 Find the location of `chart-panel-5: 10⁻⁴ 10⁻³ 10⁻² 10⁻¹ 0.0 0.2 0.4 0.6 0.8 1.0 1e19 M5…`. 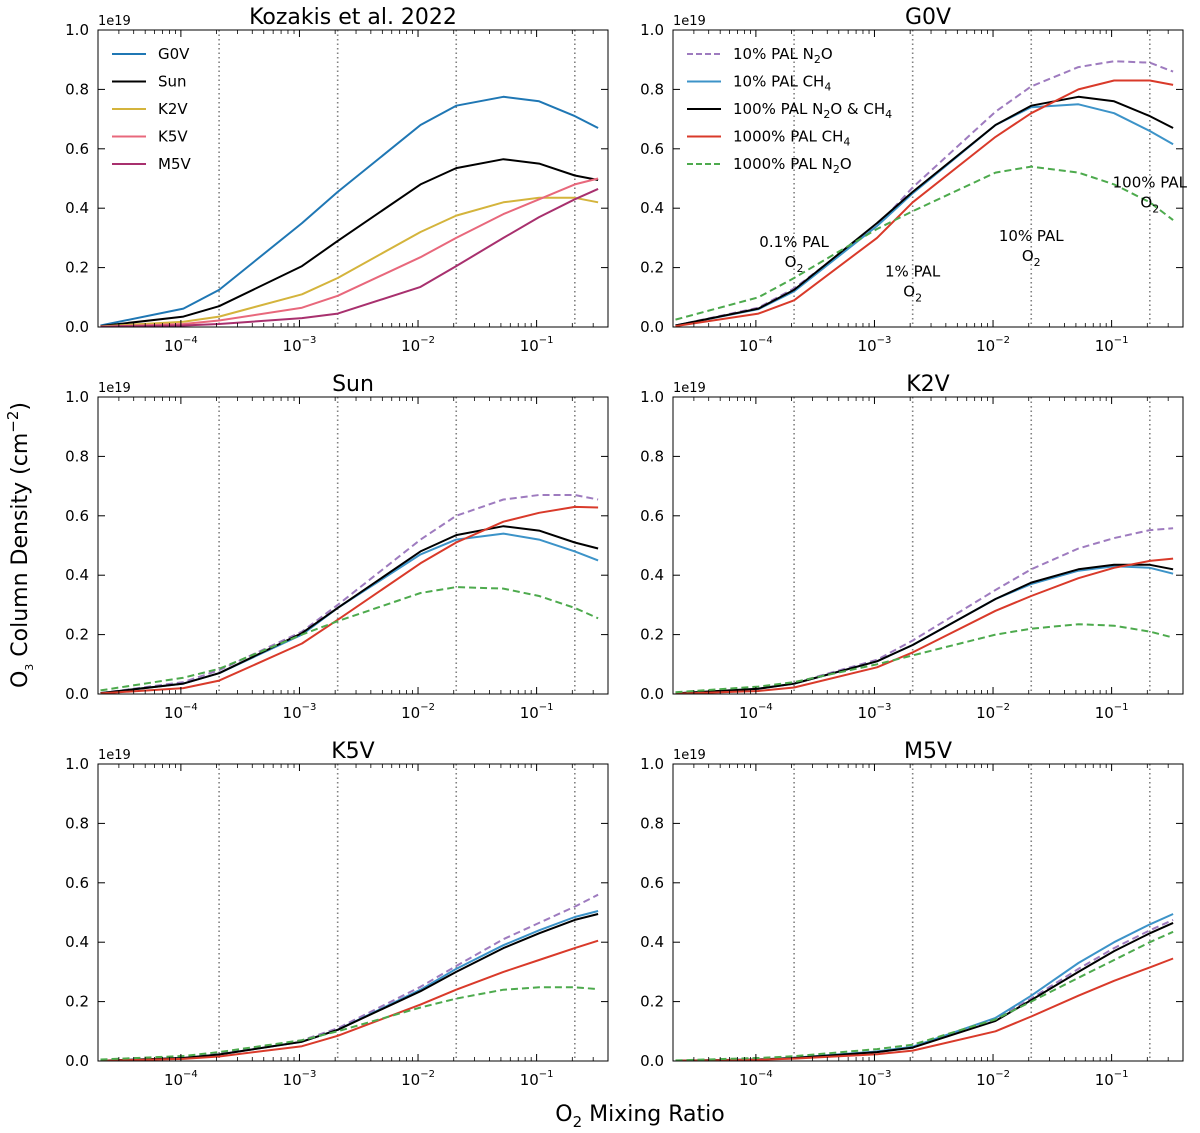

chart-panel-5: 10⁻⁴ 10⁻³ 10⁻² 10⁻¹ 0.0 0.2 0.4 0.6 0.8 1.0 1e19 M5… is located at coordinates (912, 914).